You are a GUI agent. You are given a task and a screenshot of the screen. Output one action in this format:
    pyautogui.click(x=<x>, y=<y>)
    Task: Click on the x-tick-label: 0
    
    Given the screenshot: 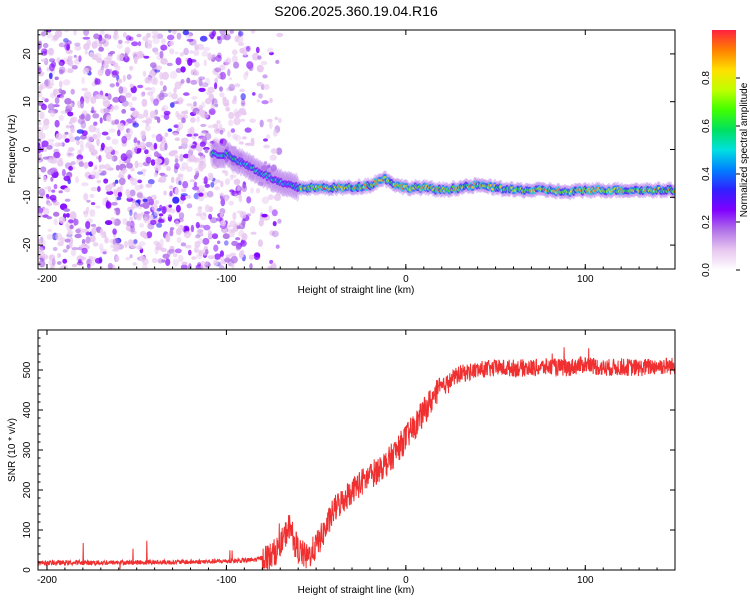 What is the action you would take?
    pyautogui.click(x=406, y=580)
    